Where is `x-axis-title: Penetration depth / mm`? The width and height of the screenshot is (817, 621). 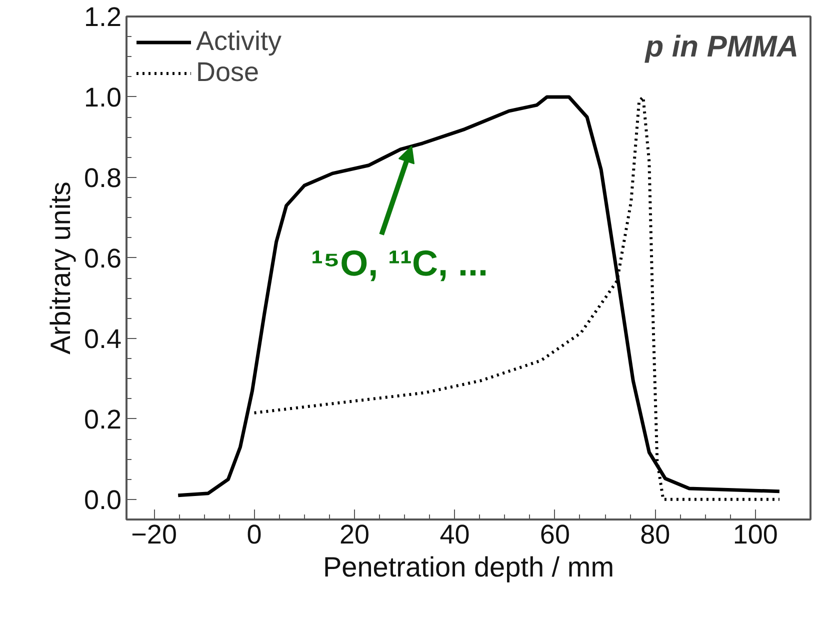 x-axis-title: Penetration depth / mm is located at coordinates (468, 567).